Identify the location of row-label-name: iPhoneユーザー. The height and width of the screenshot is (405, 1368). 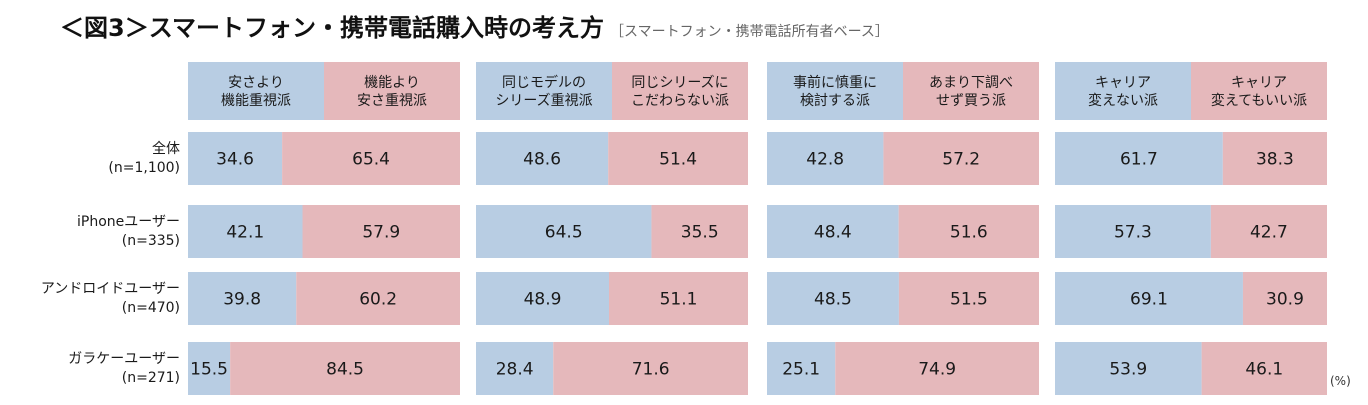
(128, 221).